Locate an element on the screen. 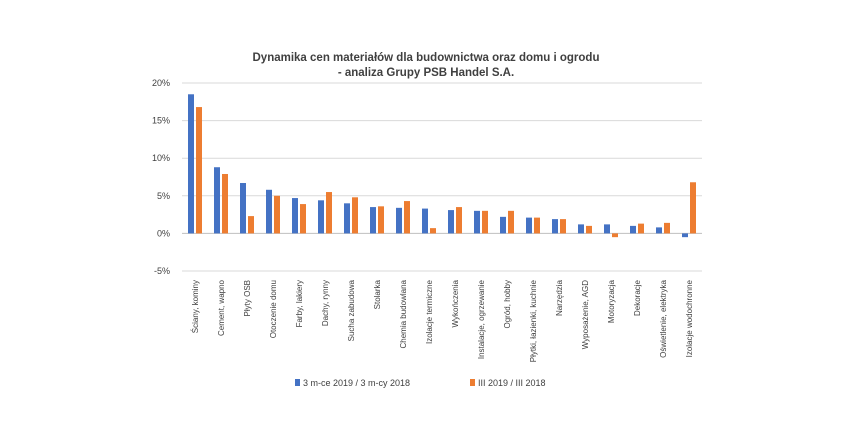  x-category-label: Dekoracje is located at coordinates (637, 297).